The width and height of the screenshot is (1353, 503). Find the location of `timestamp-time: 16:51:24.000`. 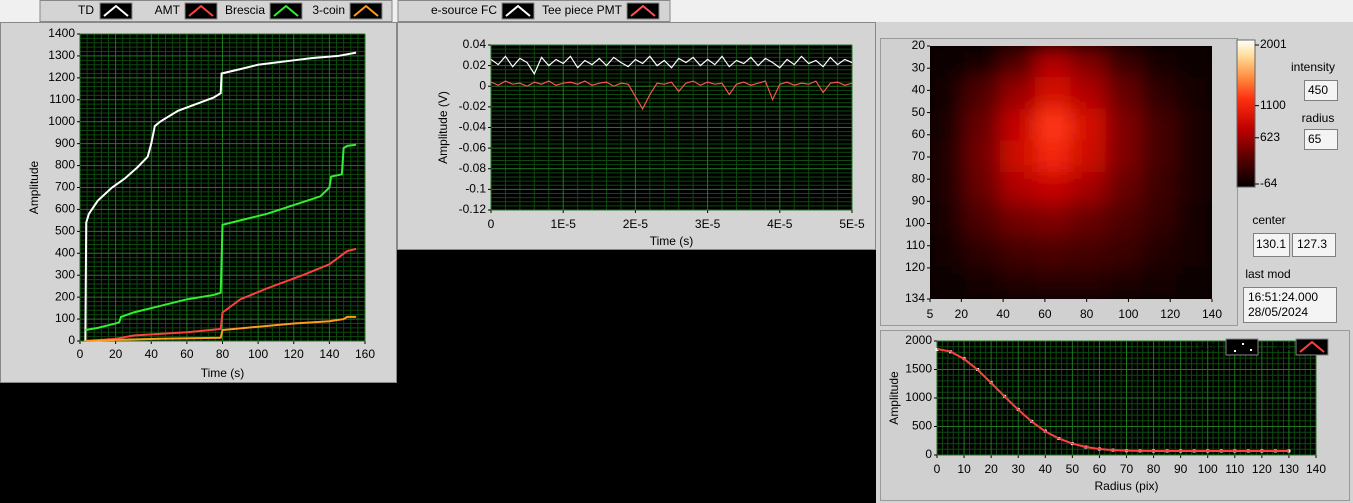

timestamp-time: 16:51:24.000 is located at coordinates (1283, 297).